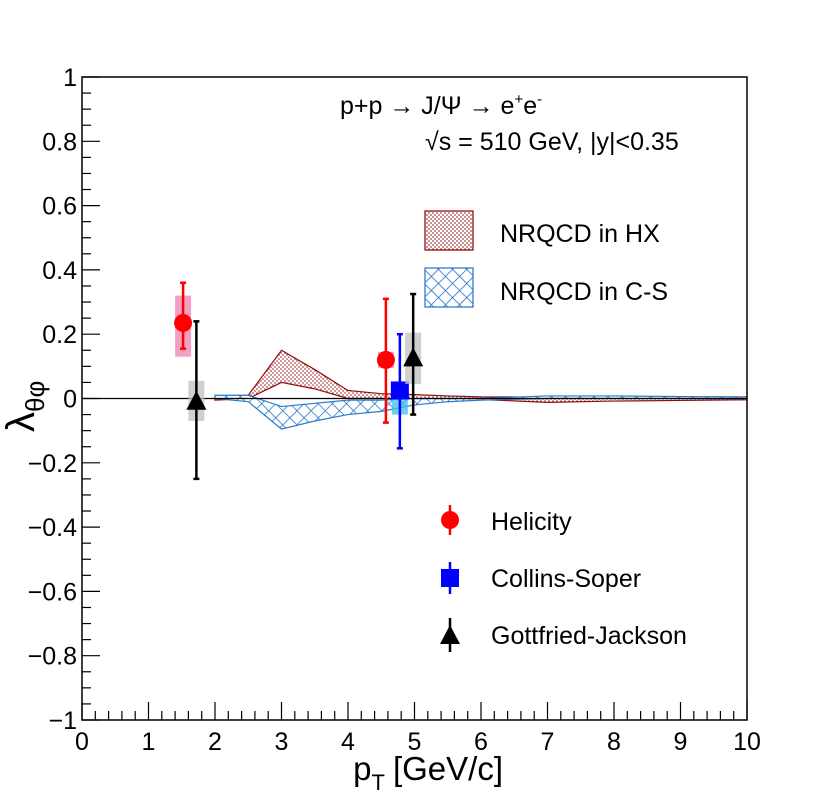  I want to click on x-tick-label: 7, so click(548, 742).